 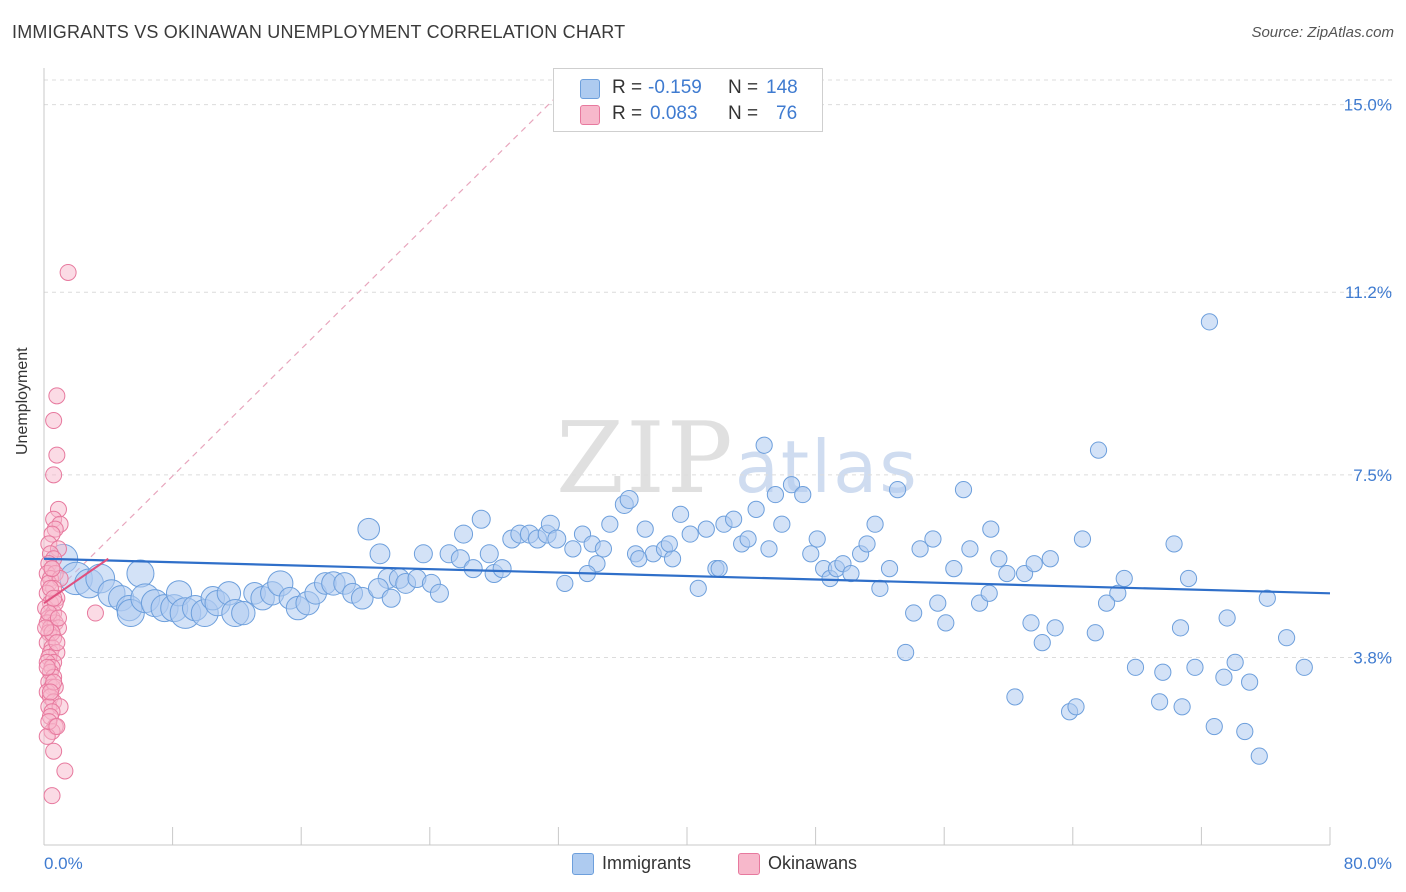 I want to click on immigrants-swatch, so click(x=590, y=89).